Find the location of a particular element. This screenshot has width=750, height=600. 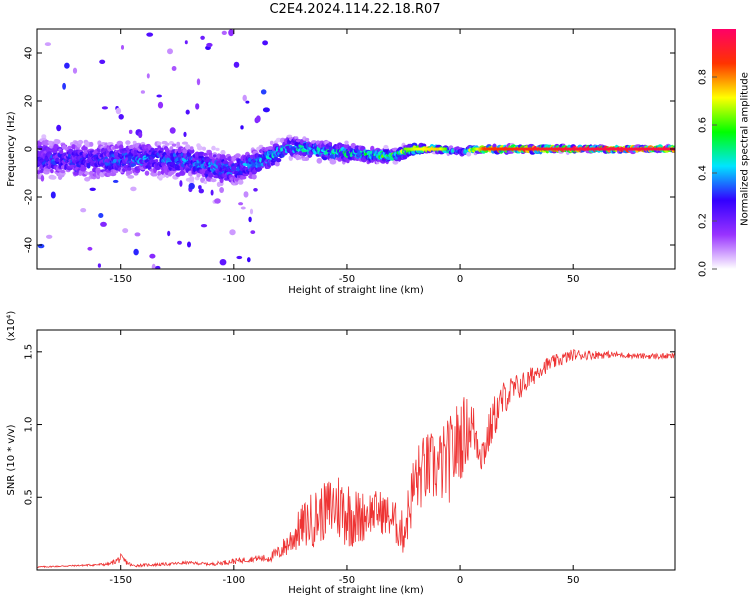

colorbar is located at coordinates (724, 149).